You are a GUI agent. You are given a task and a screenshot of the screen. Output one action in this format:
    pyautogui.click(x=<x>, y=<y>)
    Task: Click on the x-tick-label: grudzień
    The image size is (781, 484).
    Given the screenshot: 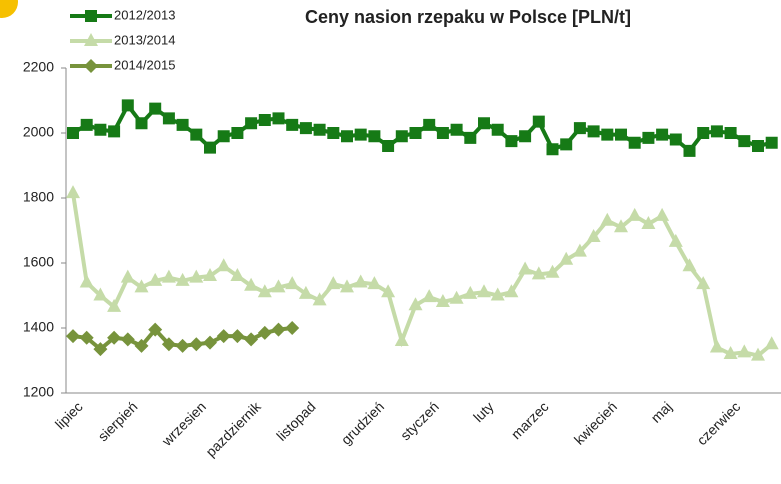 What is the action you would take?
    pyautogui.click(x=362, y=422)
    